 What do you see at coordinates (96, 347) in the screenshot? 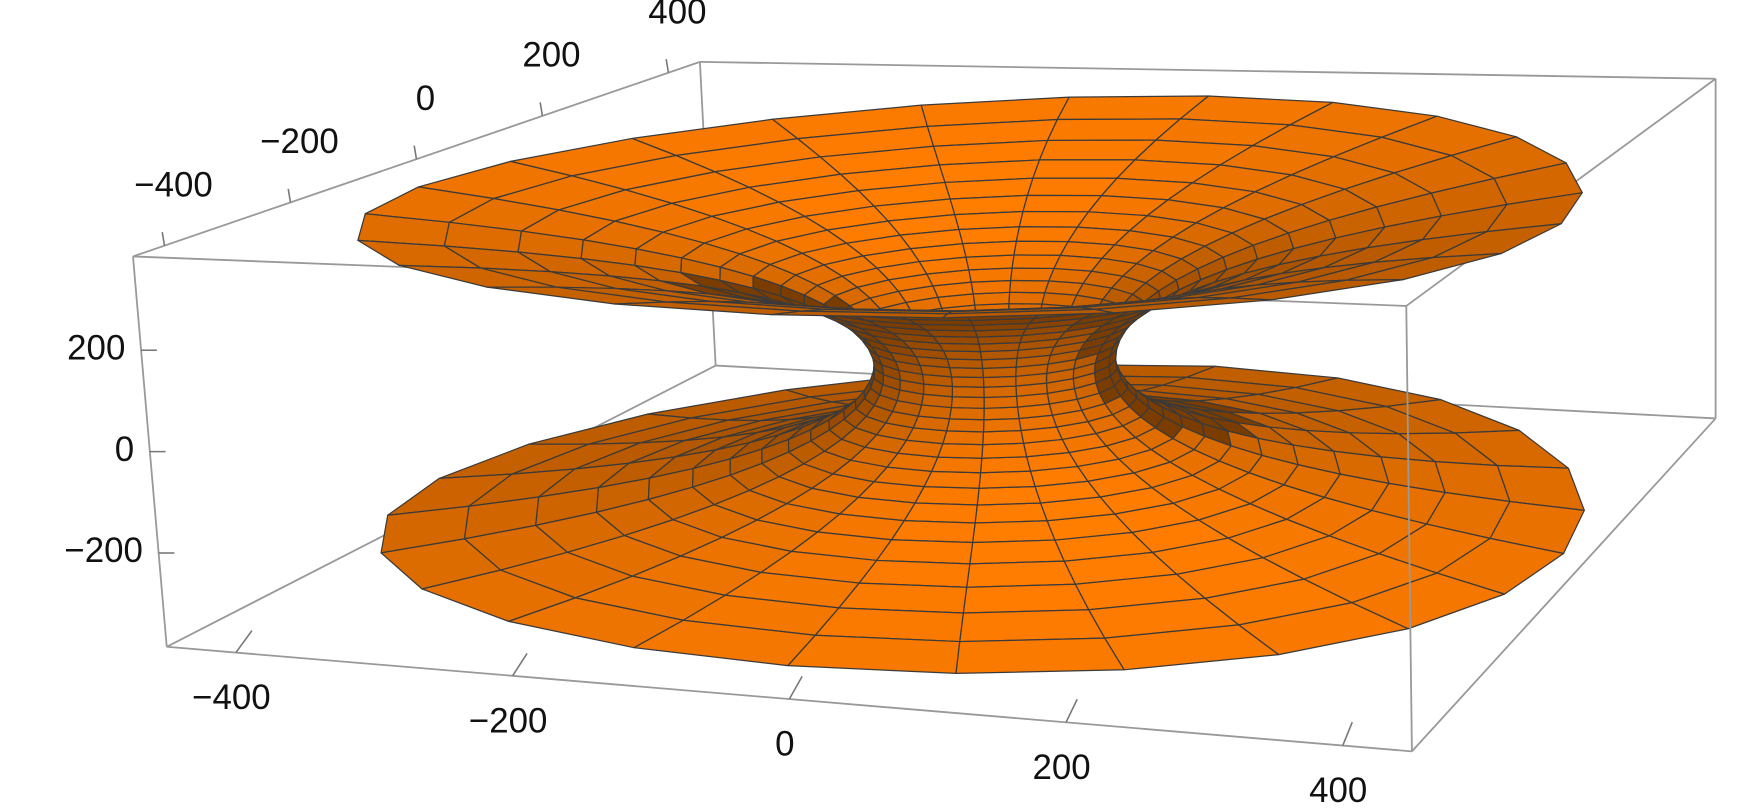
I see `z-tick-label: 200` at bounding box center [96, 347].